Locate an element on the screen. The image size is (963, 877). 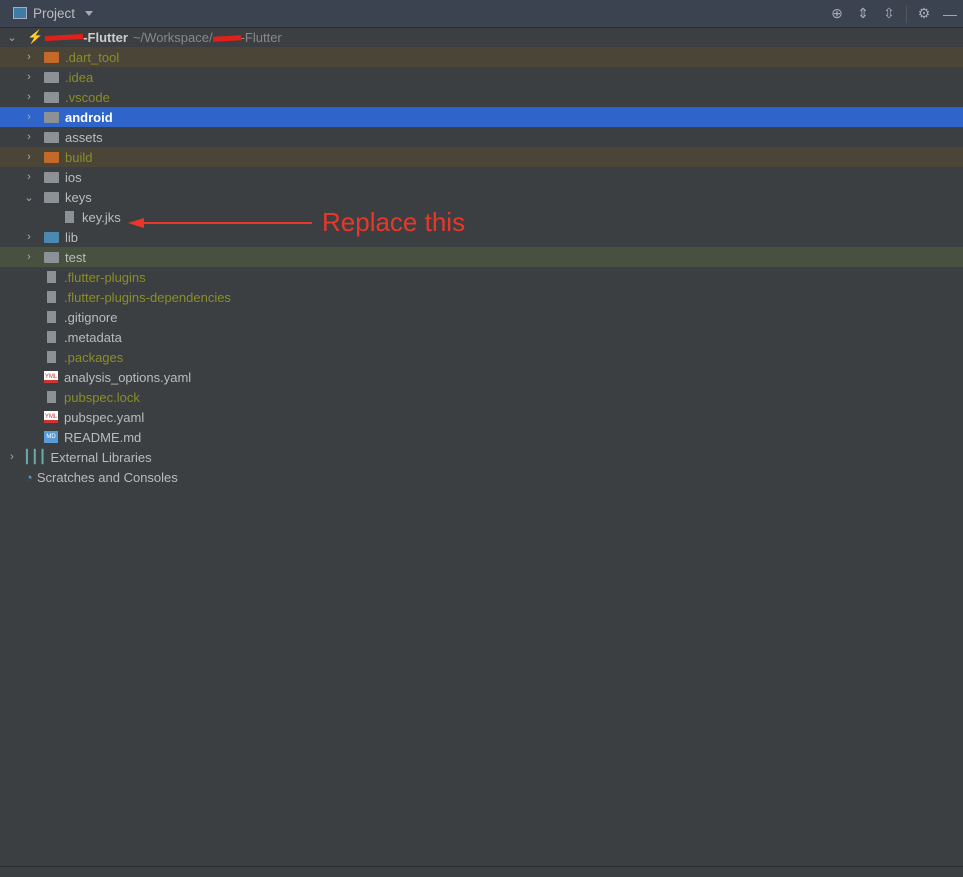
status-bar is located at coordinates (481, 871).